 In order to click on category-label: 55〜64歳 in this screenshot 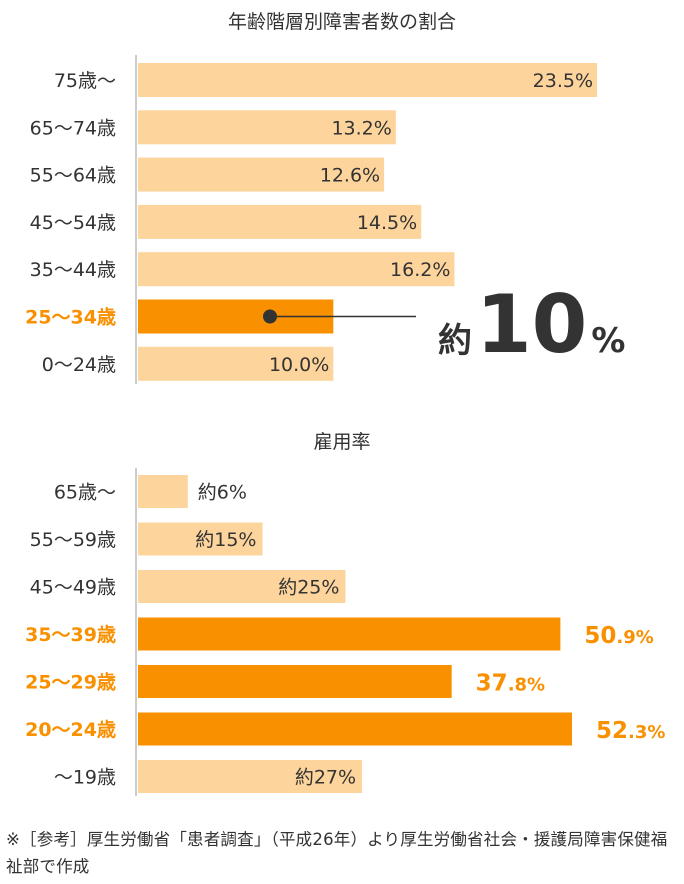, I will do `click(73, 176)`.